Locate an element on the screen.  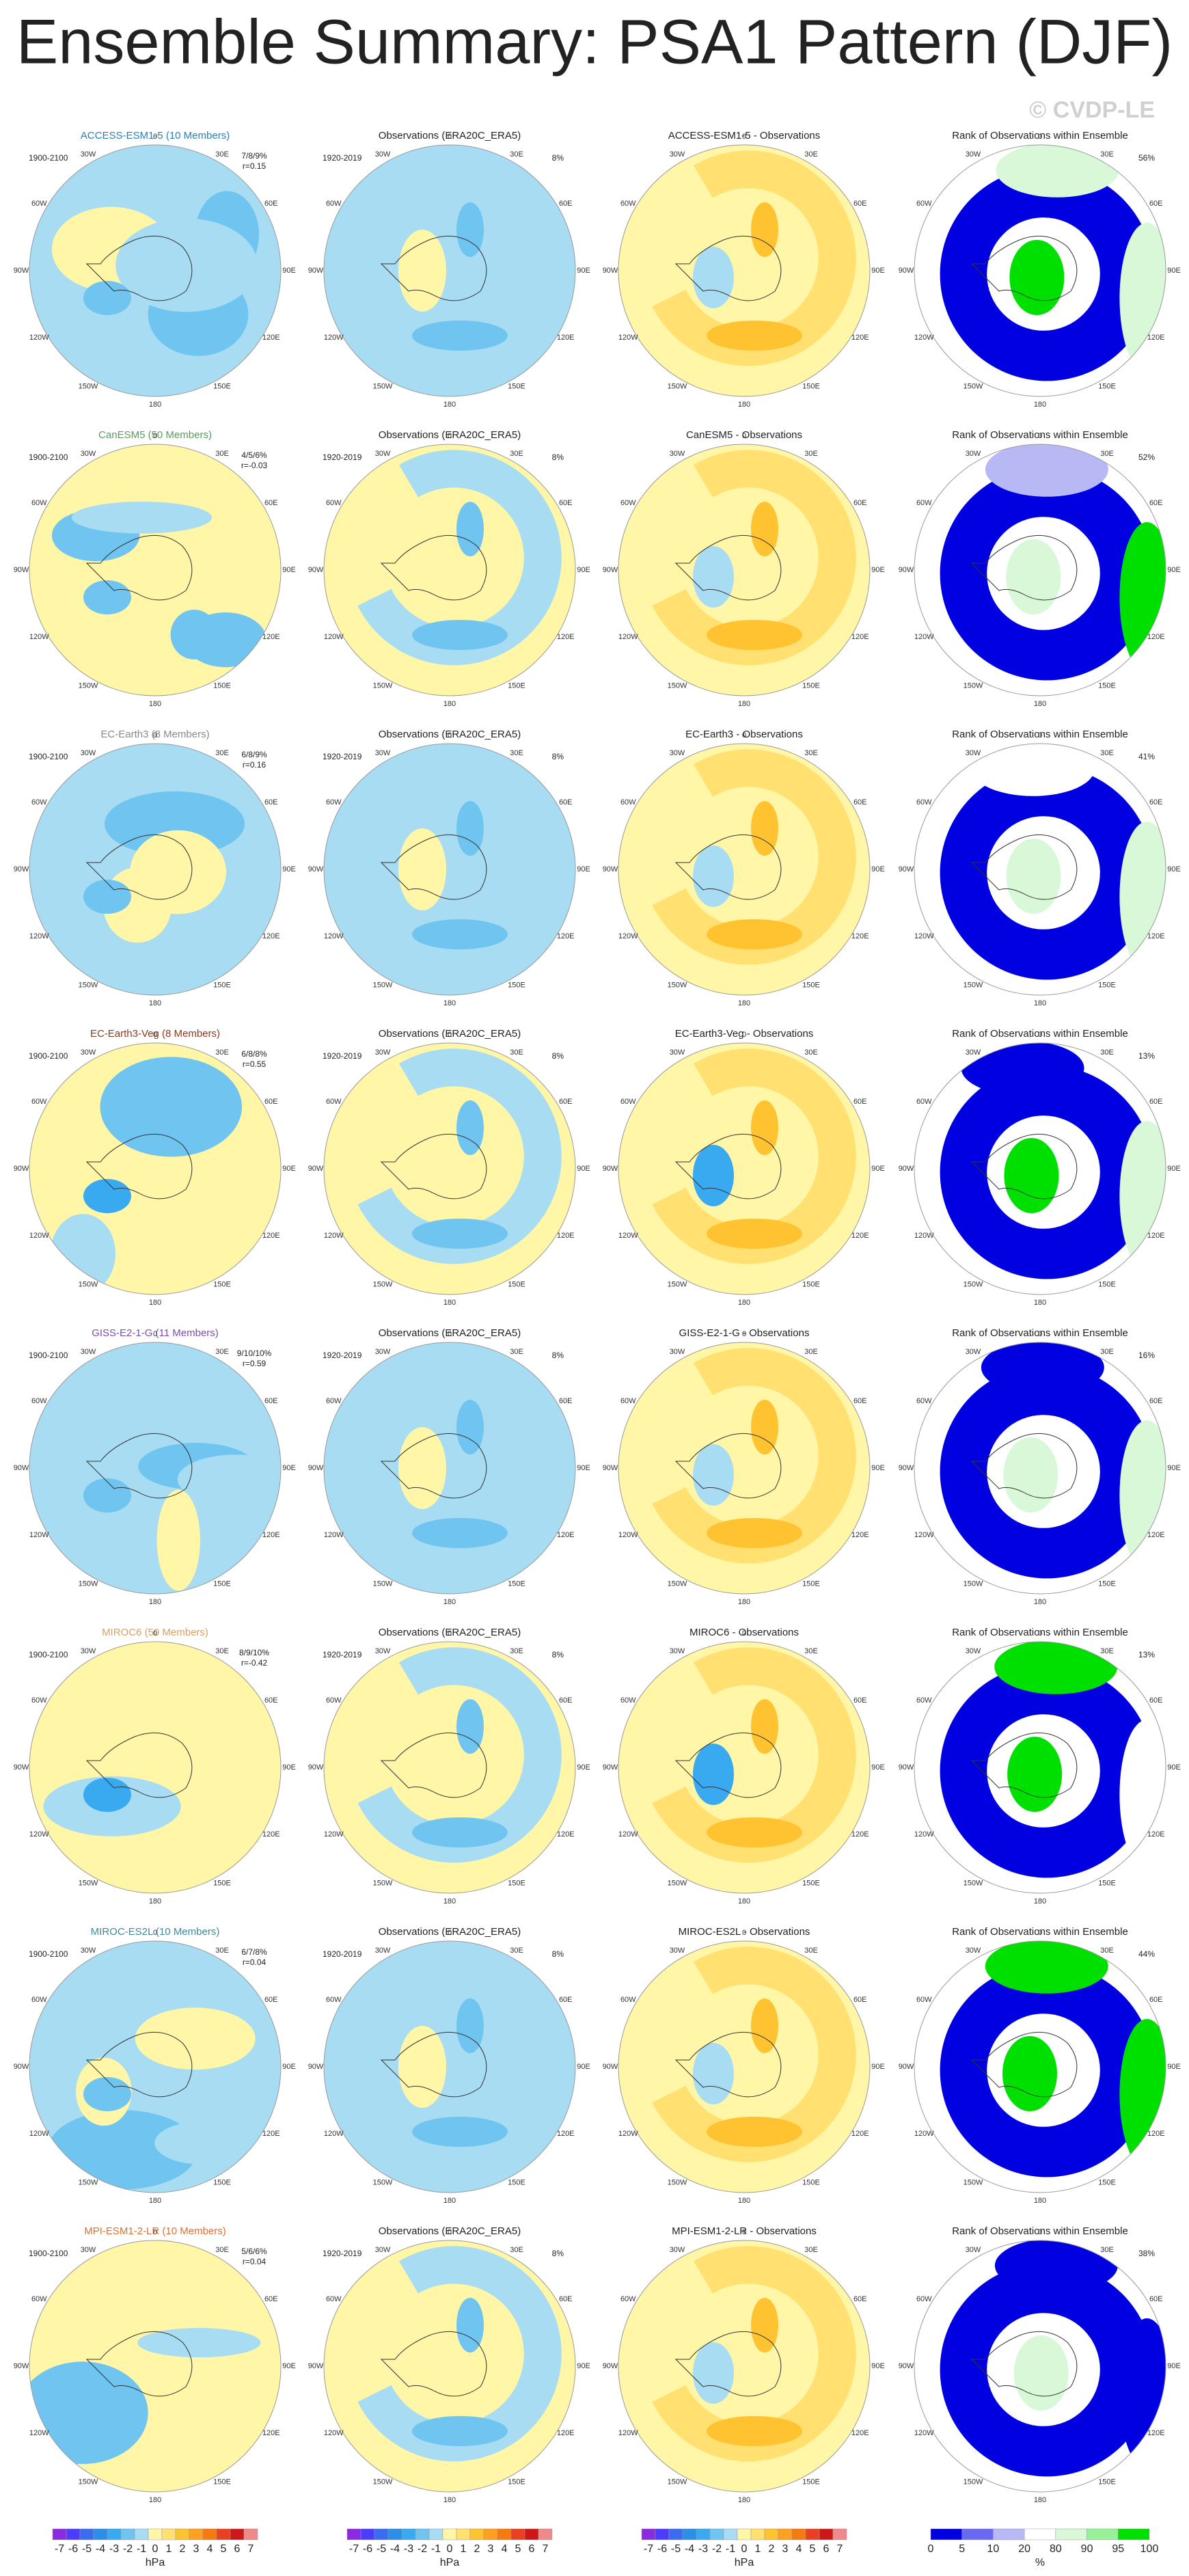
longitude-label: 90W is located at coordinates (906, 2067).